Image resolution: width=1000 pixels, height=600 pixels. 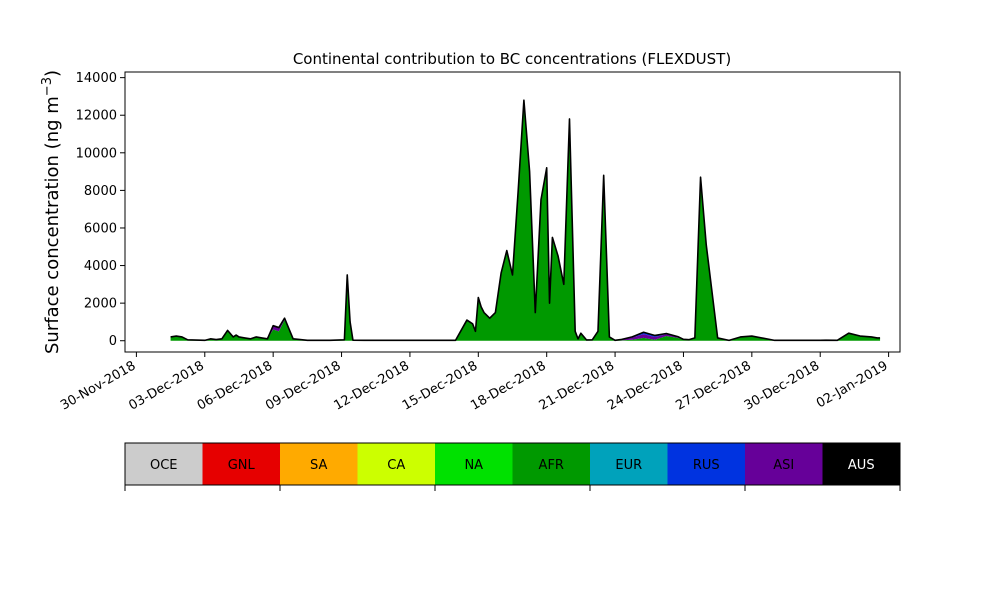 I want to click on legend-swatch-aus, so click(x=861, y=464).